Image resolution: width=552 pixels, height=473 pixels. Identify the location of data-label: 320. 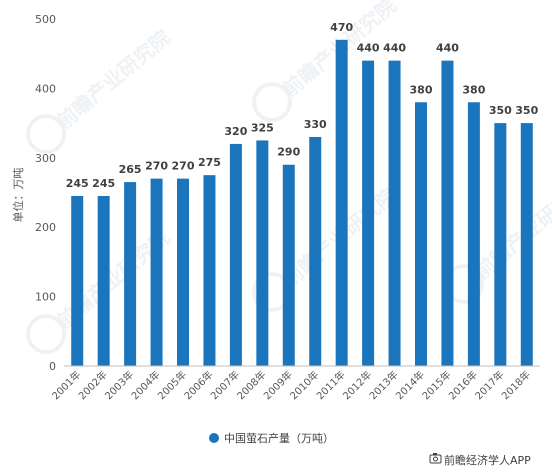
(235, 131).